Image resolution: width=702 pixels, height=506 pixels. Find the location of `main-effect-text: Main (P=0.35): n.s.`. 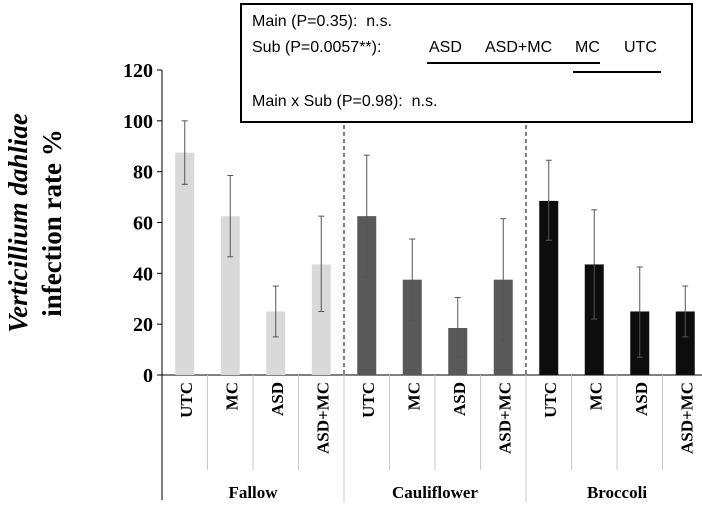

main-effect-text: Main (P=0.35): n.s. is located at coordinates (322, 21).